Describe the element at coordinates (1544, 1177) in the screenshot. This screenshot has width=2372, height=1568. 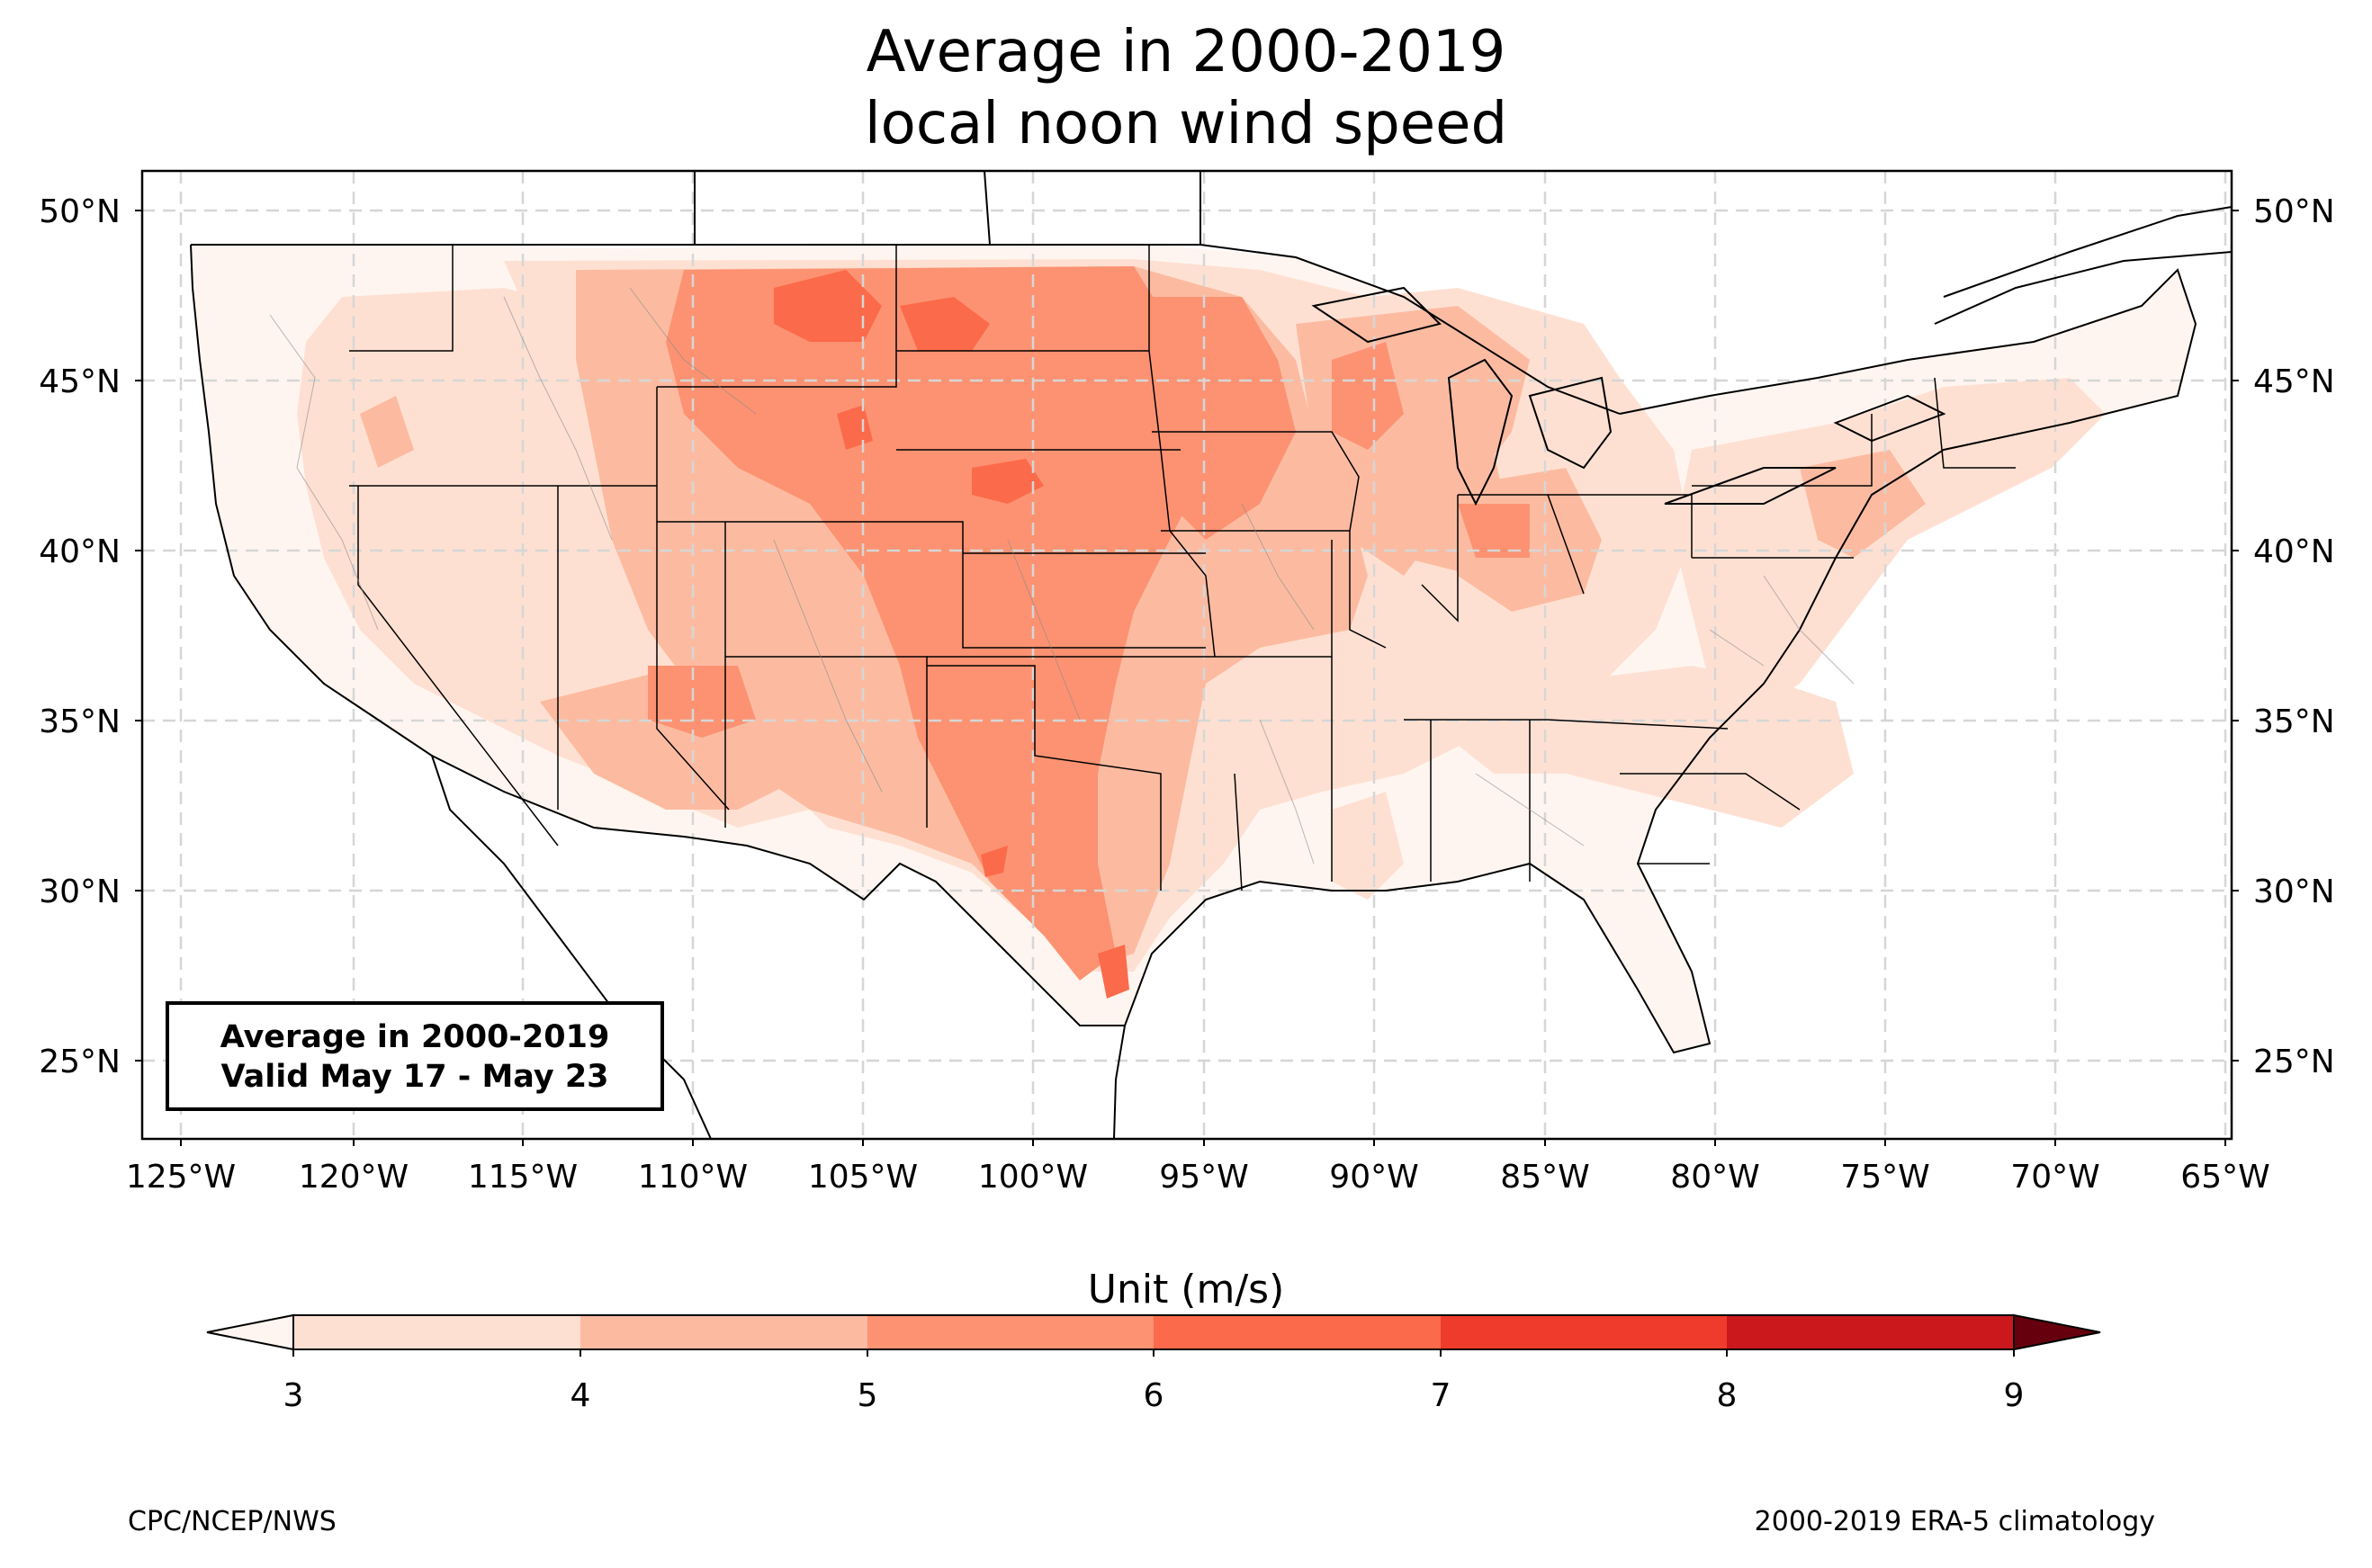
I see `lon-label: 85°W` at that location.